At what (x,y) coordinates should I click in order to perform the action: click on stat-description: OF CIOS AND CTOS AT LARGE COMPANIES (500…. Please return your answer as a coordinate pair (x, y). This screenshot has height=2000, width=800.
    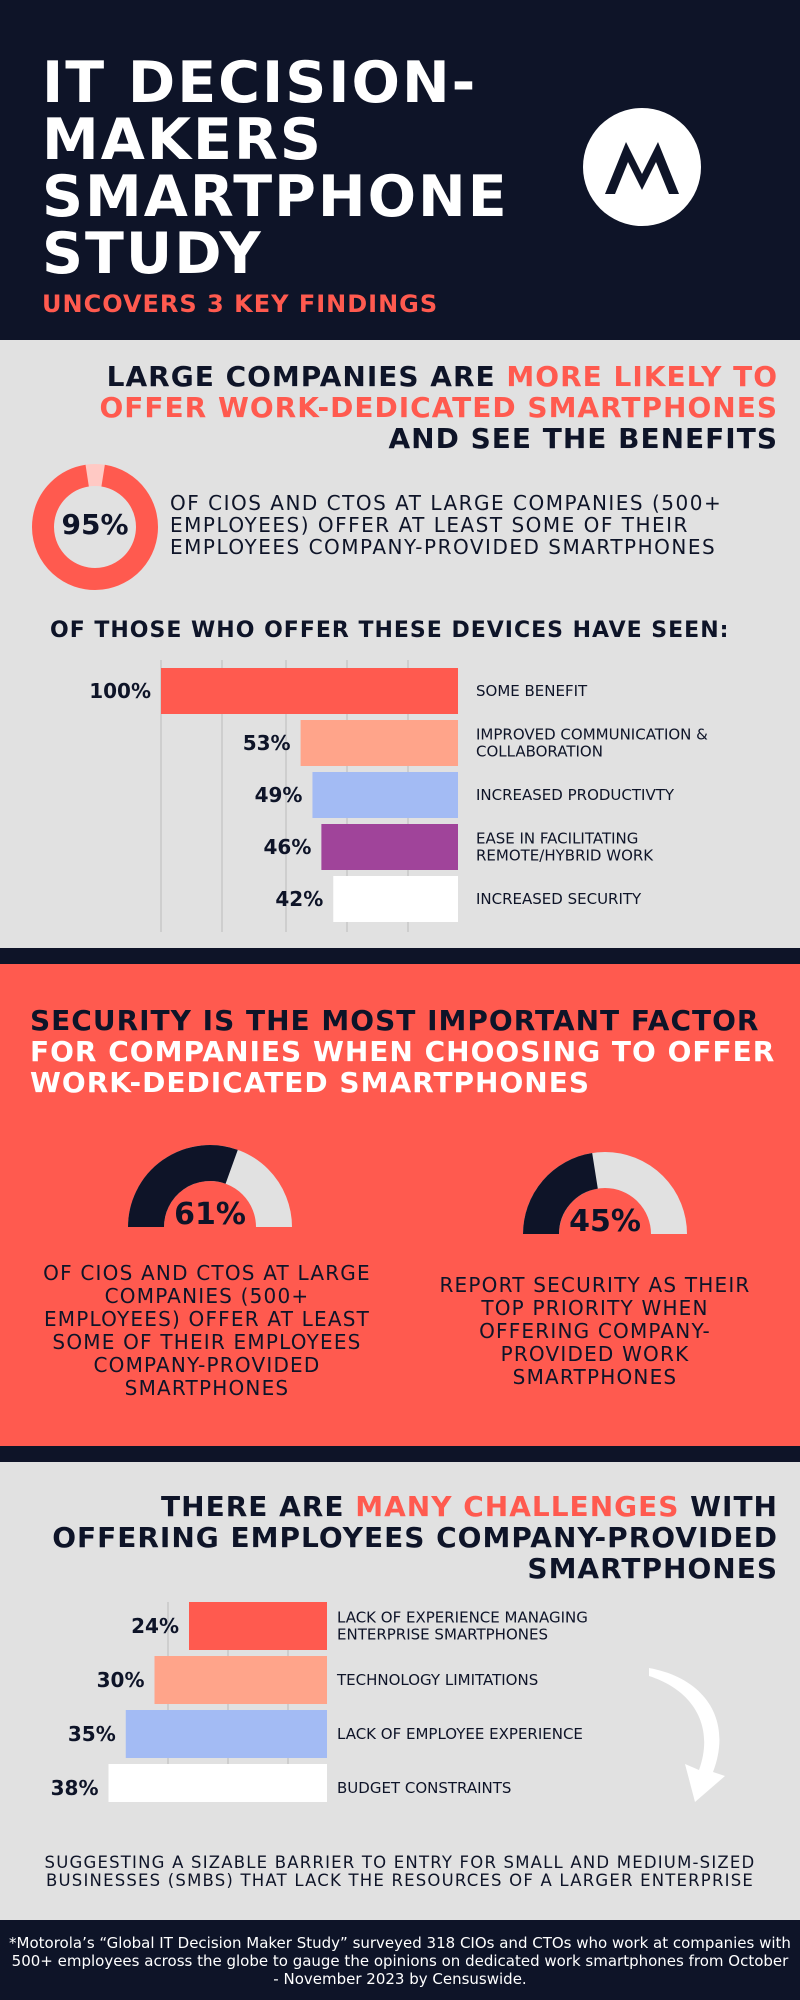
    Looking at the image, I should click on (446, 525).